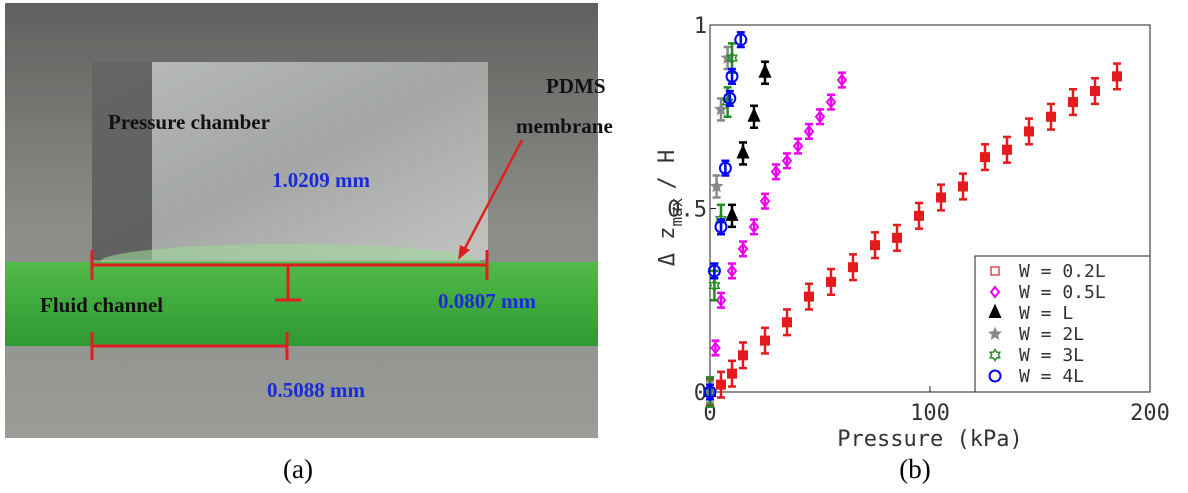 This screenshot has height=493, width=1188. What do you see at coordinates (700, 393) in the screenshot?
I see `y-tick-label: 0` at bounding box center [700, 393].